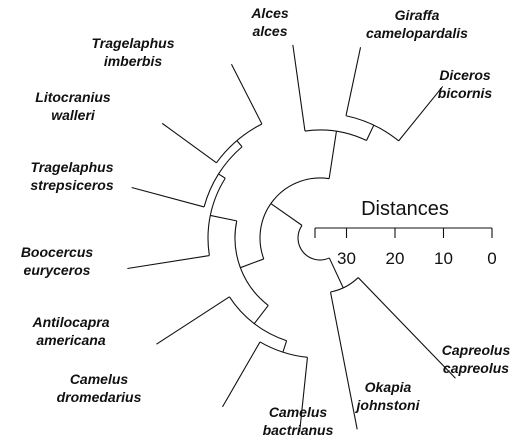 Image resolution: width=518 pixels, height=447 pixels. Describe the element at coordinates (465, 75) in the screenshot. I see `taxon-genus: Diceros` at that location.